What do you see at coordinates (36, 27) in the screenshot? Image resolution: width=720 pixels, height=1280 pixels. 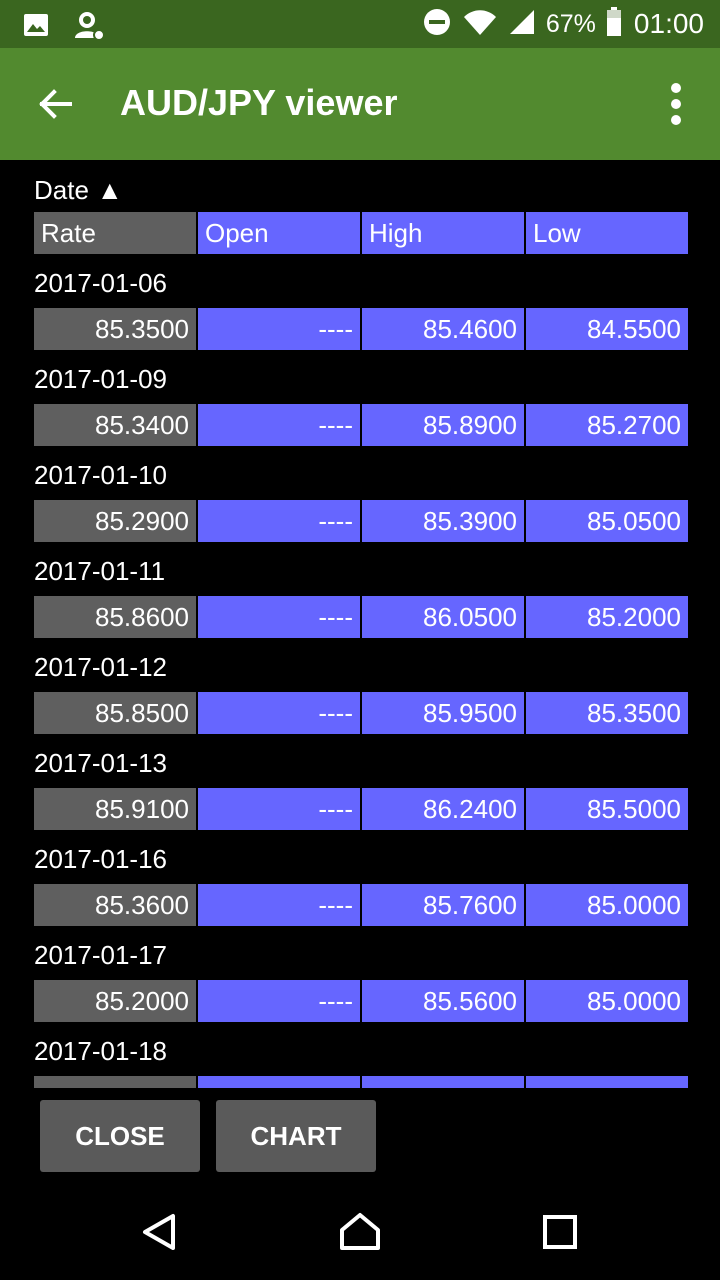 I see `image-notification-icon` at bounding box center [36, 27].